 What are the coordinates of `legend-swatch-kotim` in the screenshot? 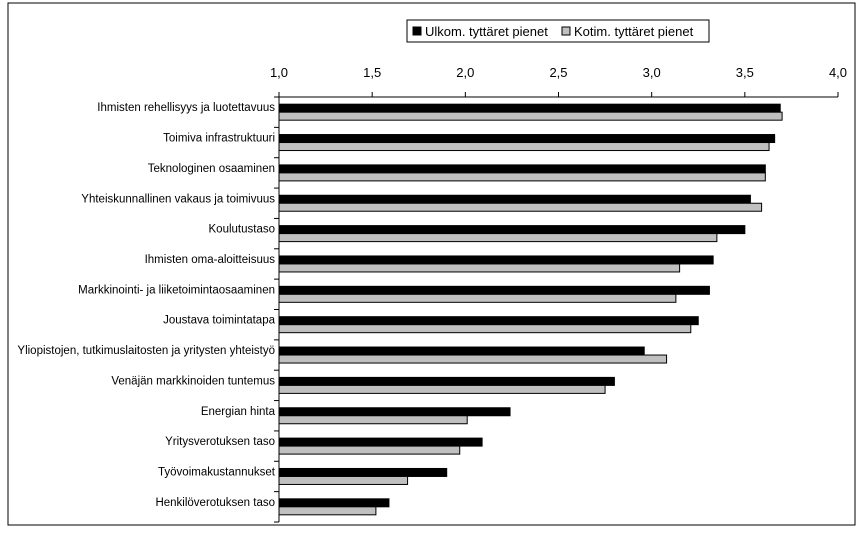 It's located at (566, 31).